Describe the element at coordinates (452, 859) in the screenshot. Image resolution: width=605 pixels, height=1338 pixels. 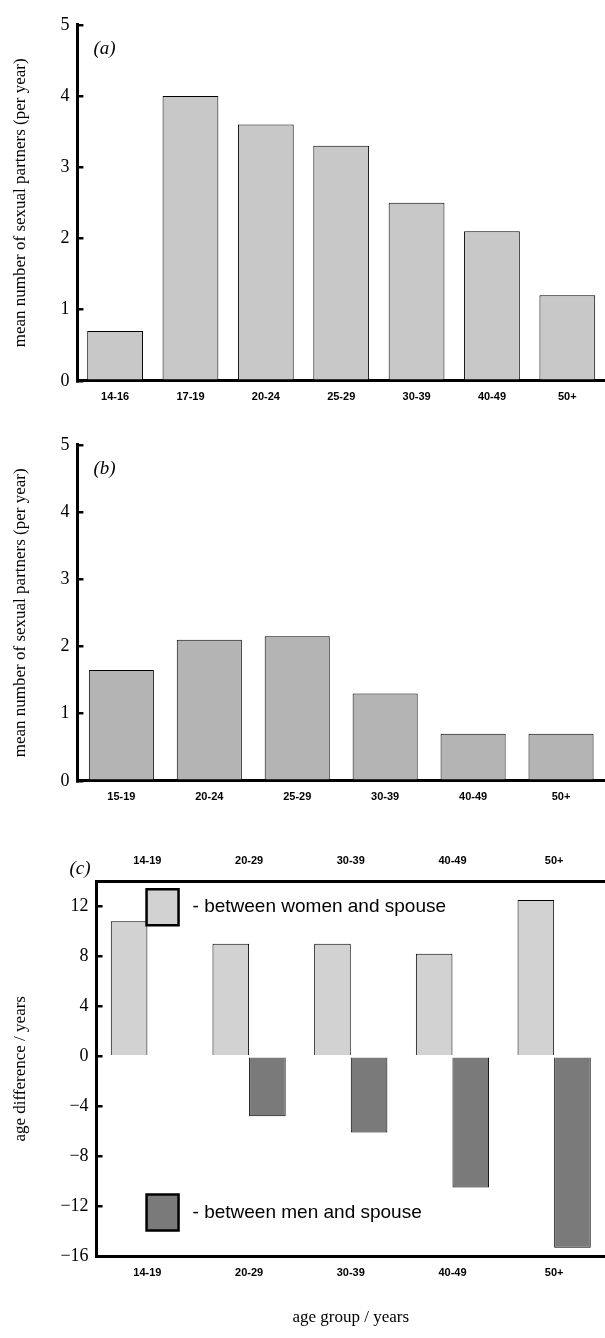
I see `category-label: 40-49` at that location.